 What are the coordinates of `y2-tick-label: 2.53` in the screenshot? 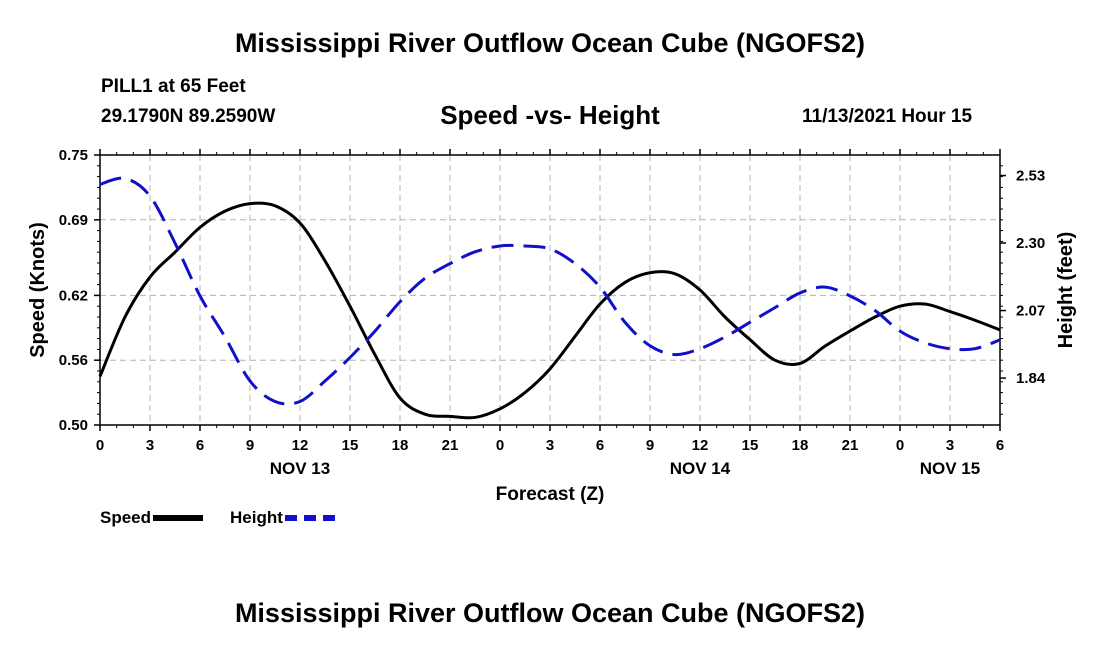 It's located at (1030, 176).